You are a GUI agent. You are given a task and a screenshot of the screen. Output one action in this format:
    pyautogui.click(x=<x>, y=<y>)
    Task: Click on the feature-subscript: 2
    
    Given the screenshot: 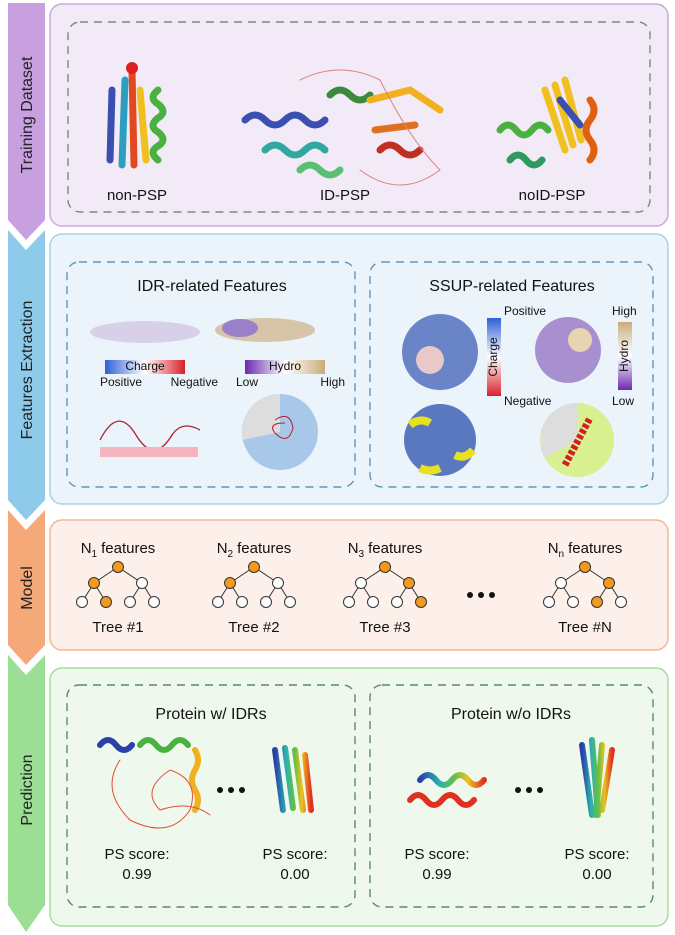 What is the action you would take?
    pyautogui.click(x=231, y=554)
    